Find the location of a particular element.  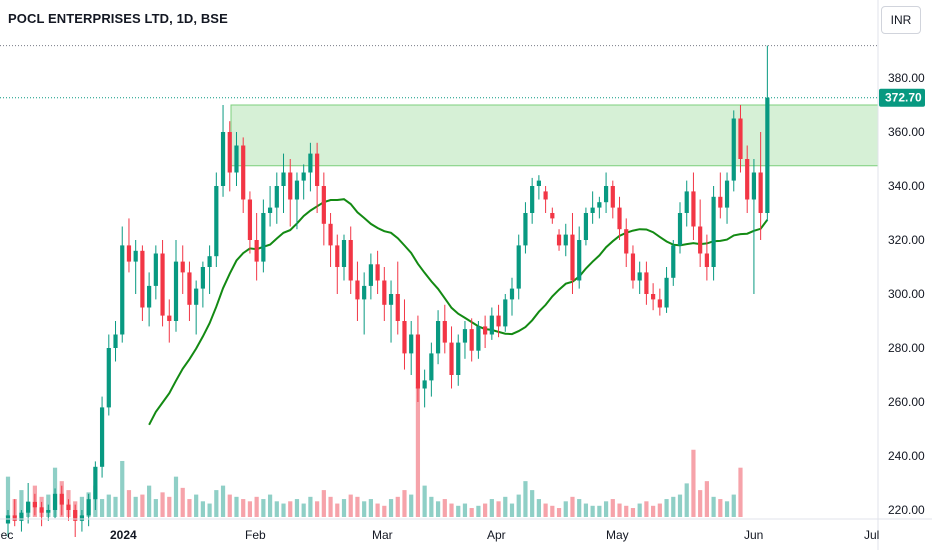

price-tick-label: 280.00 is located at coordinates (906, 348).